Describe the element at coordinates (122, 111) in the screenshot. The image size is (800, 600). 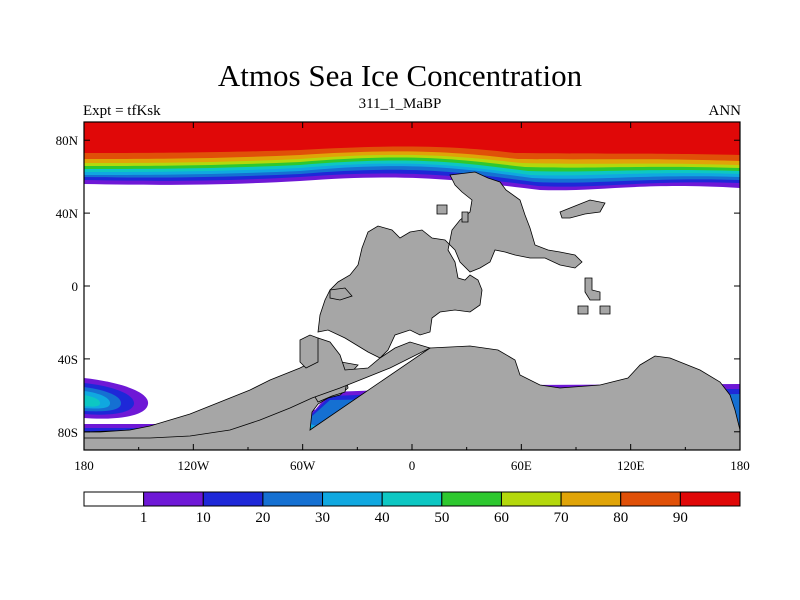
I see `experiment-label: Expt = tfKsk` at that location.